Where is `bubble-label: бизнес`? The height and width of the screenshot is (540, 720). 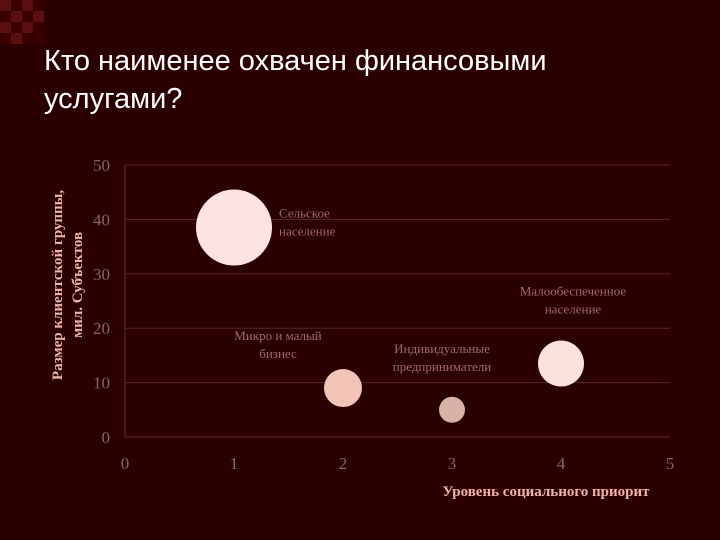
bubble-label: бизнес is located at coordinates (278, 353).